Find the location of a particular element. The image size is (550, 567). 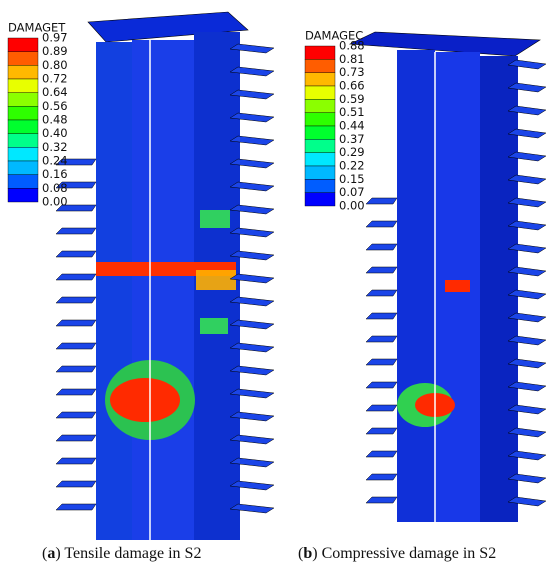

legend-title: DAMAGEC is located at coordinates (334, 36).